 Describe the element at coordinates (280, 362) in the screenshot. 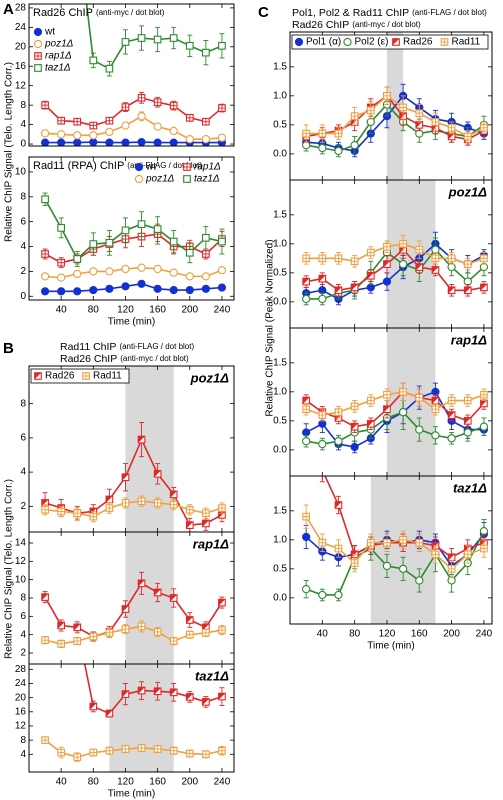

I see `y-tick-label: 1.5` at that location.